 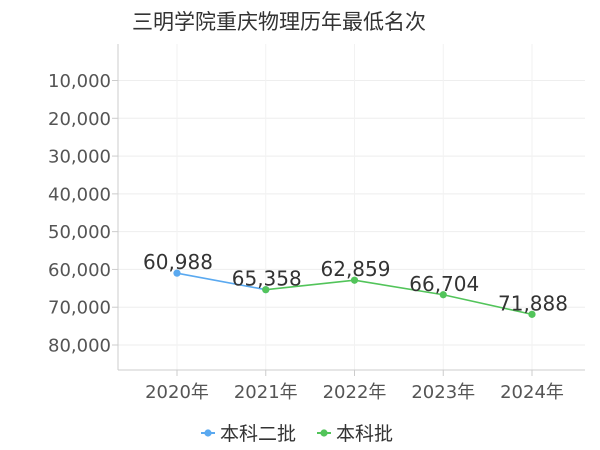 I want to click on x-tick-label: 2021年, so click(x=266, y=392).